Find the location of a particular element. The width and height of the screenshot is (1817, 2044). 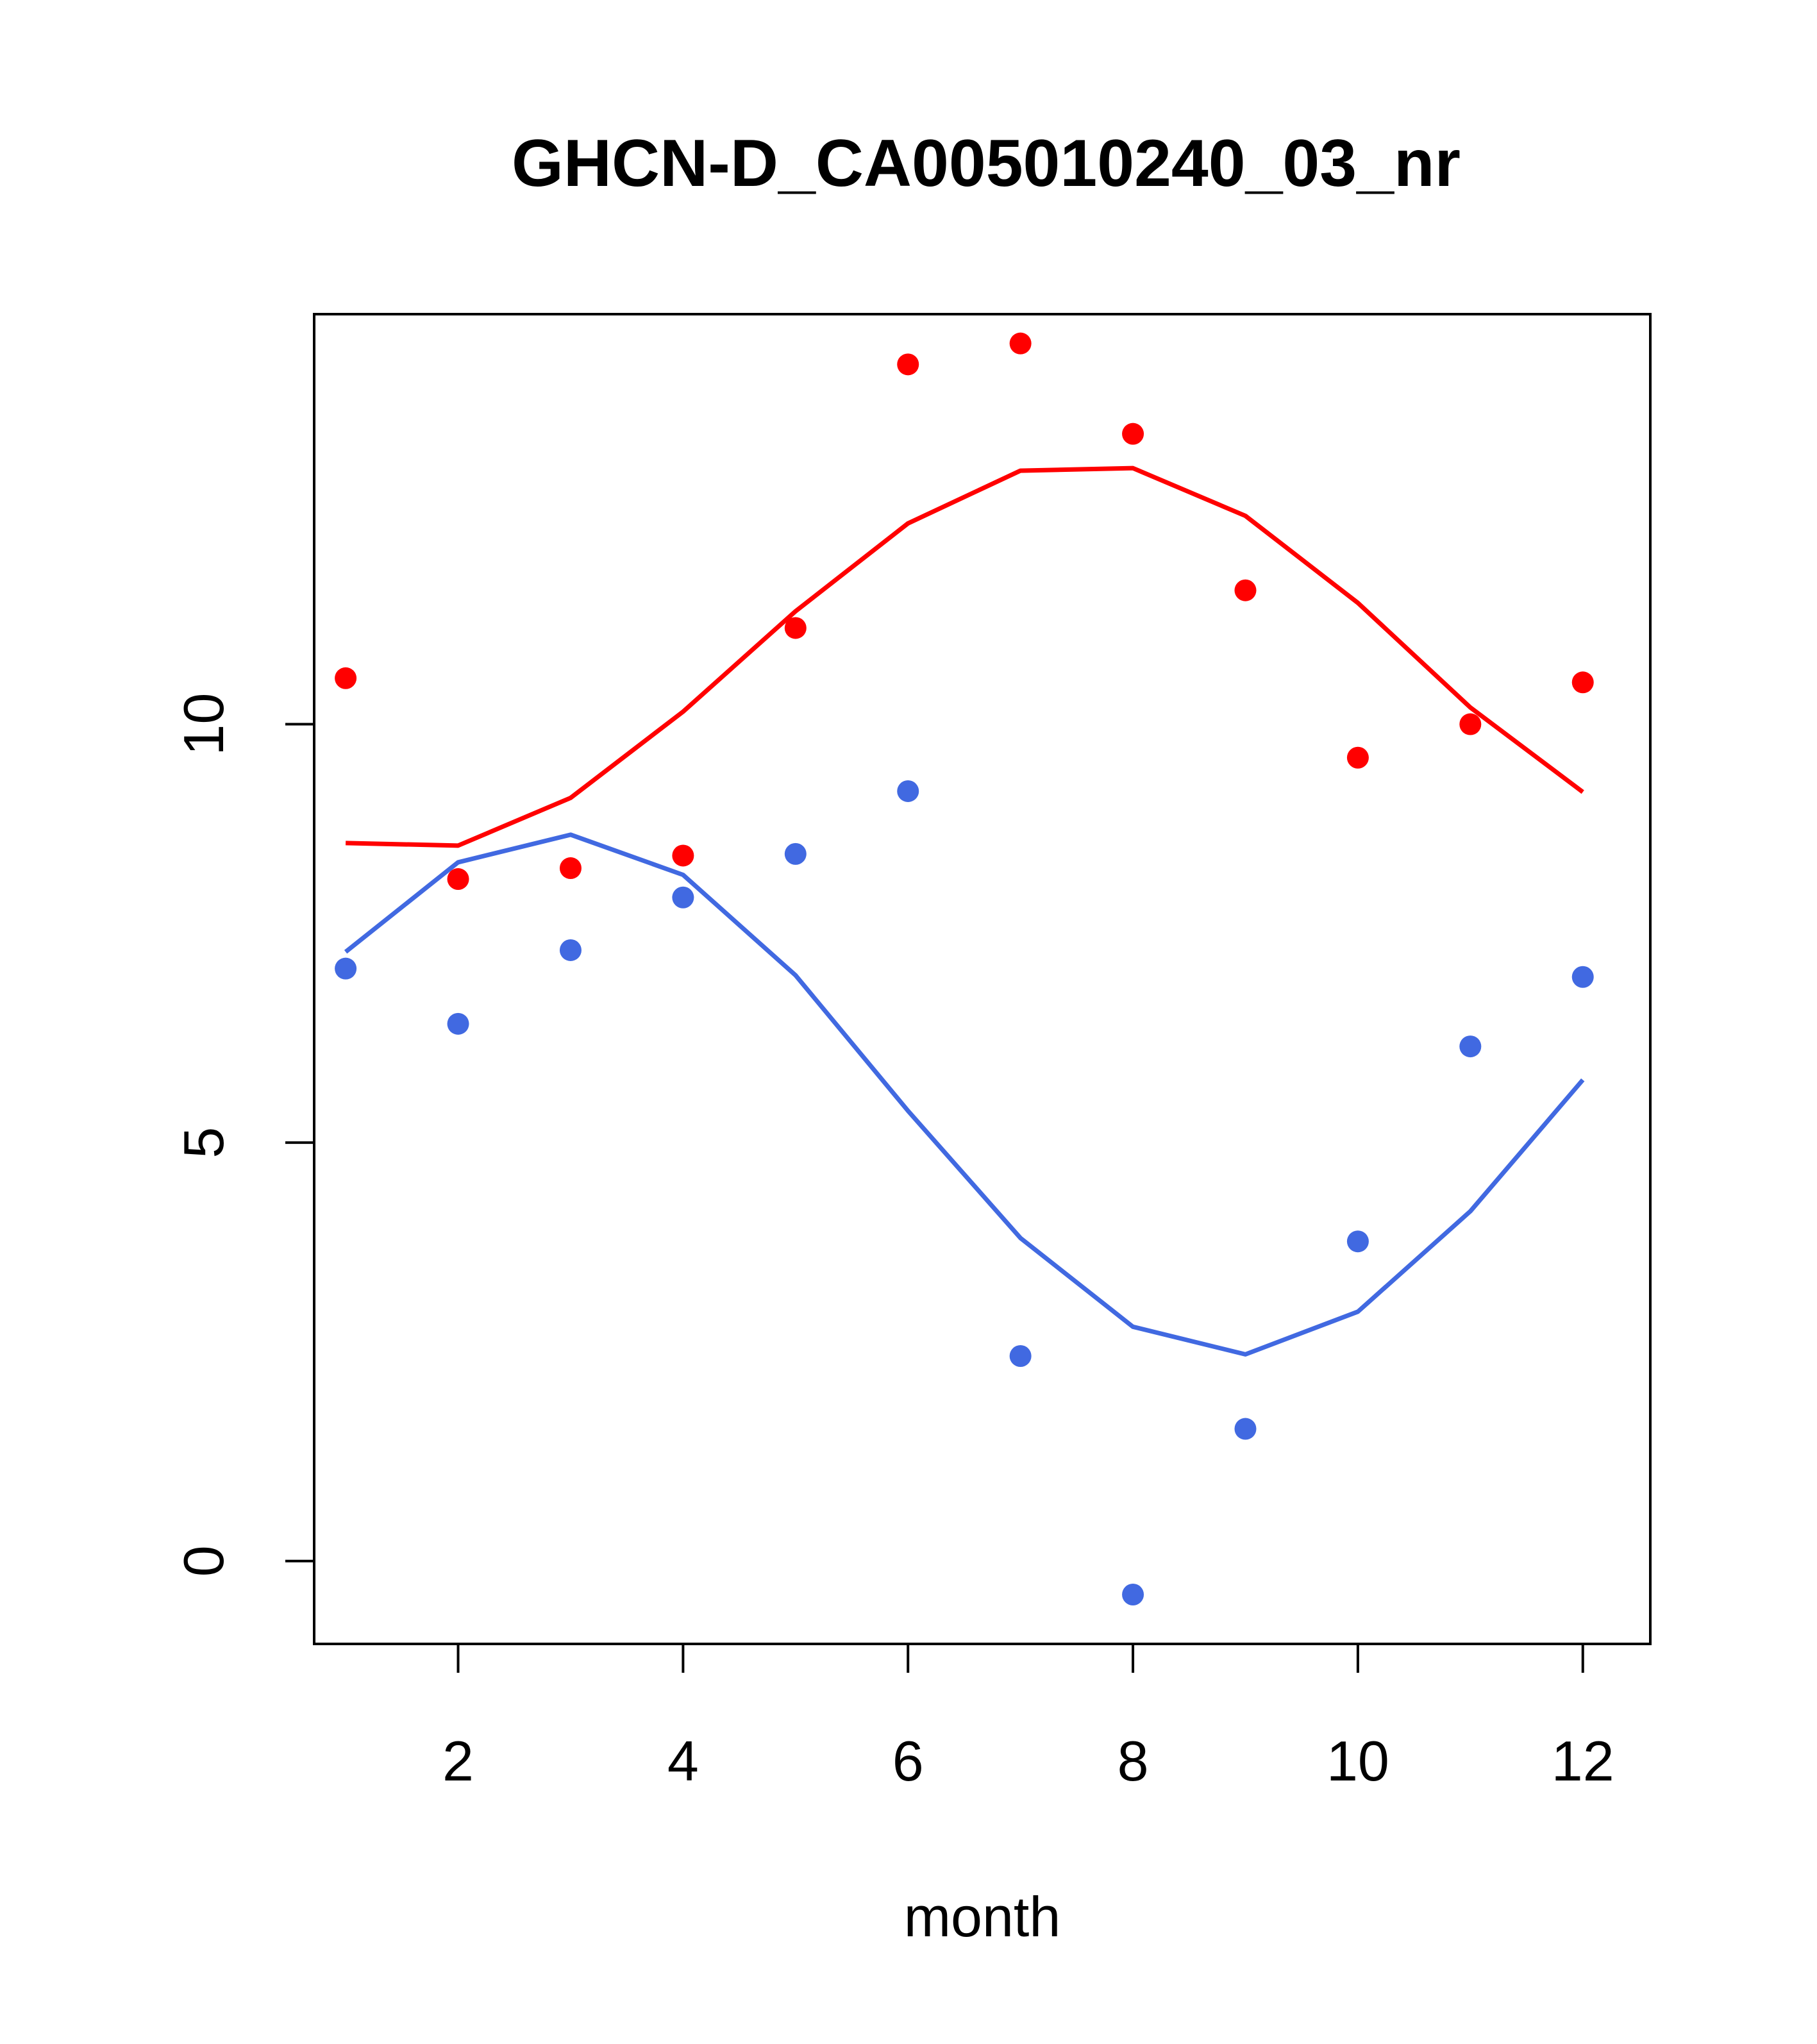

x-tick-label: 4 is located at coordinates (683, 1761).